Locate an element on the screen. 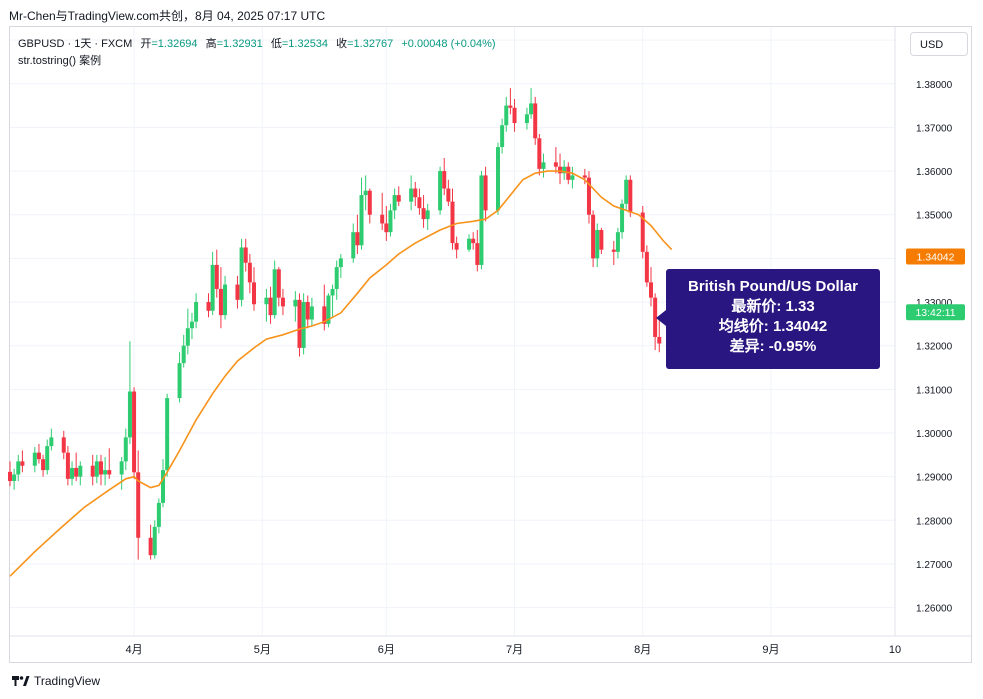 This screenshot has height=699, width=983. tradingview-logo-icon is located at coordinates (21, 681).